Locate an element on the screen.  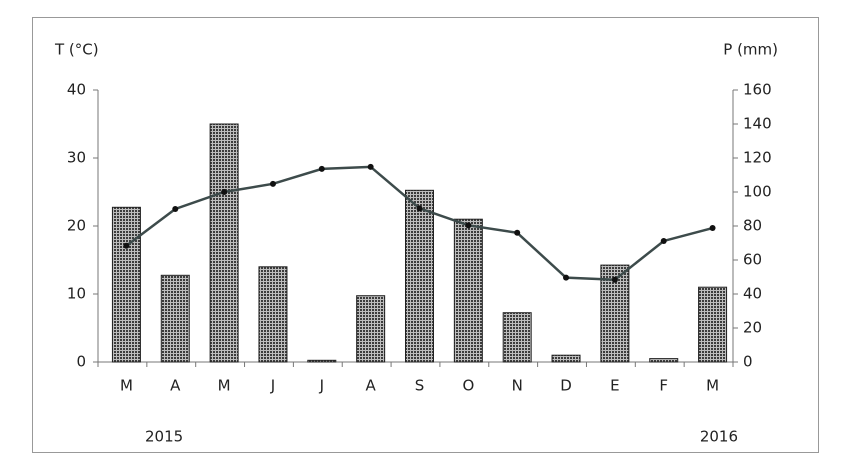
year-label: 2015 is located at coordinates (164, 437).